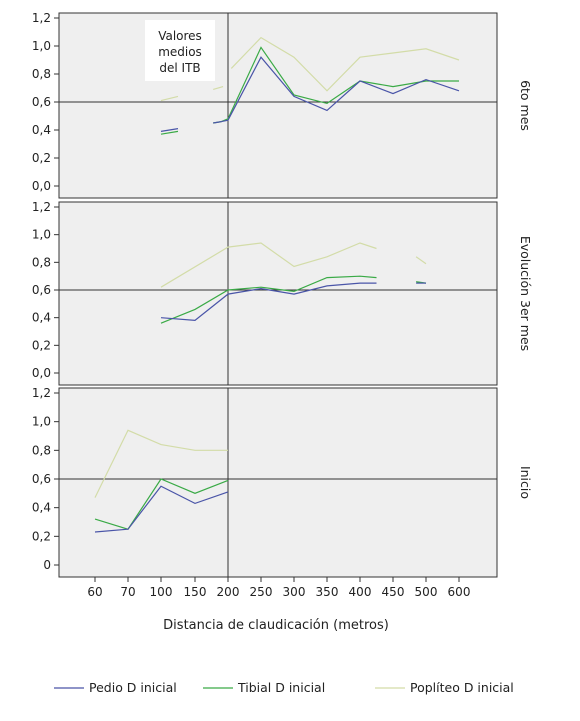 This screenshot has height=721, width=580. Describe the element at coordinates (228, 592) in the screenshot. I see `x-tick-label: 200` at that location.